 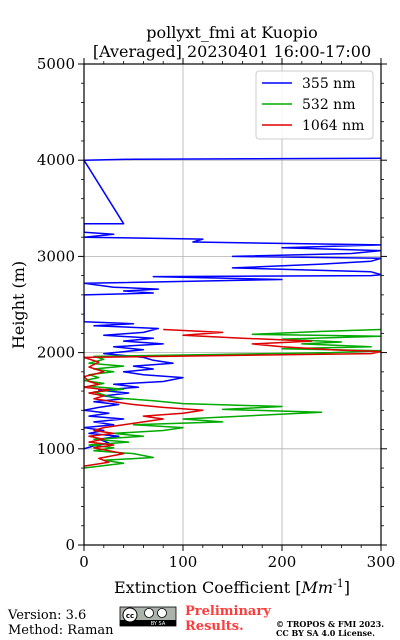 What do you see at coordinates (56, 256) in the screenshot?
I see `y-tick-label: 3000` at bounding box center [56, 256].